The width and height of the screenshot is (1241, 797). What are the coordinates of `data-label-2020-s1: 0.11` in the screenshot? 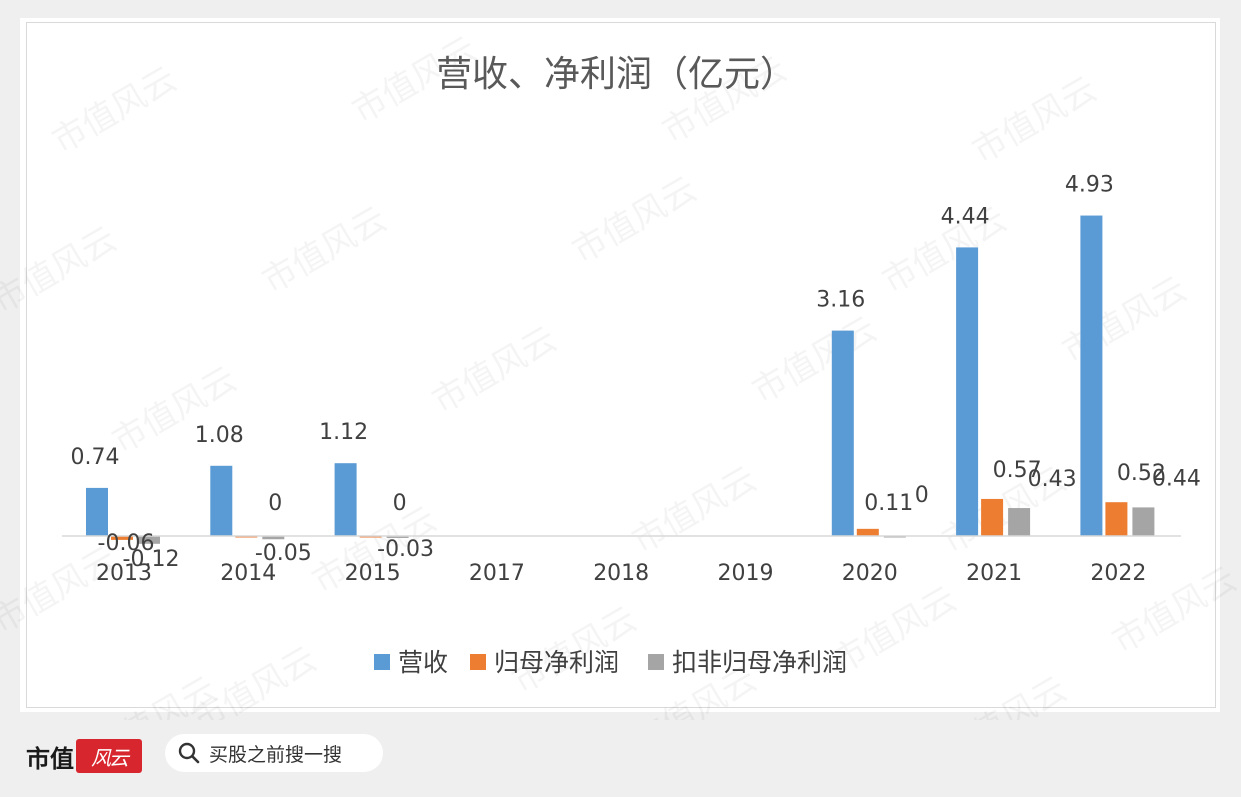 It's located at (888, 503).